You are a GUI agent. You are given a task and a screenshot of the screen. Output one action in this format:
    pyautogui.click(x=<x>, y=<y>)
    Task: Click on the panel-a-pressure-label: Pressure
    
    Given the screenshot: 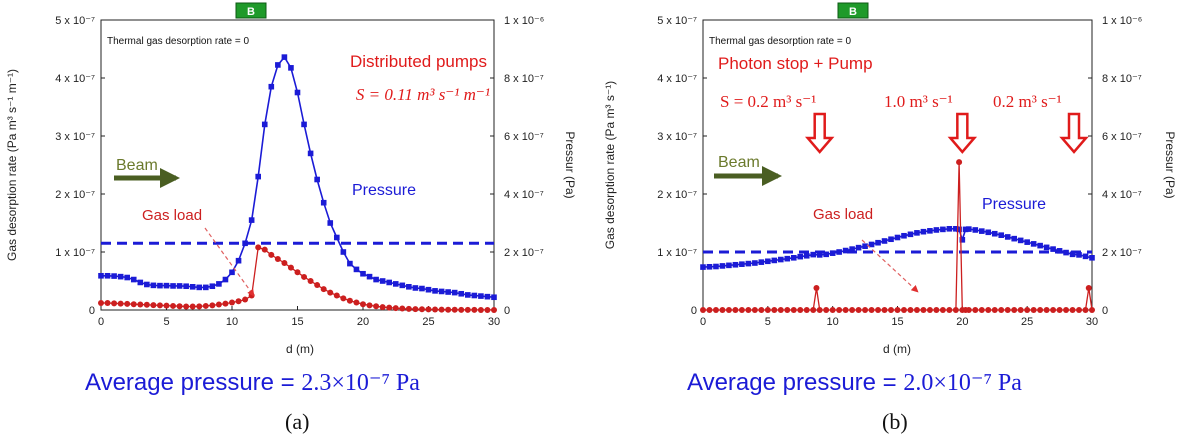 What is the action you would take?
    pyautogui.click(x=384, y=190)
    